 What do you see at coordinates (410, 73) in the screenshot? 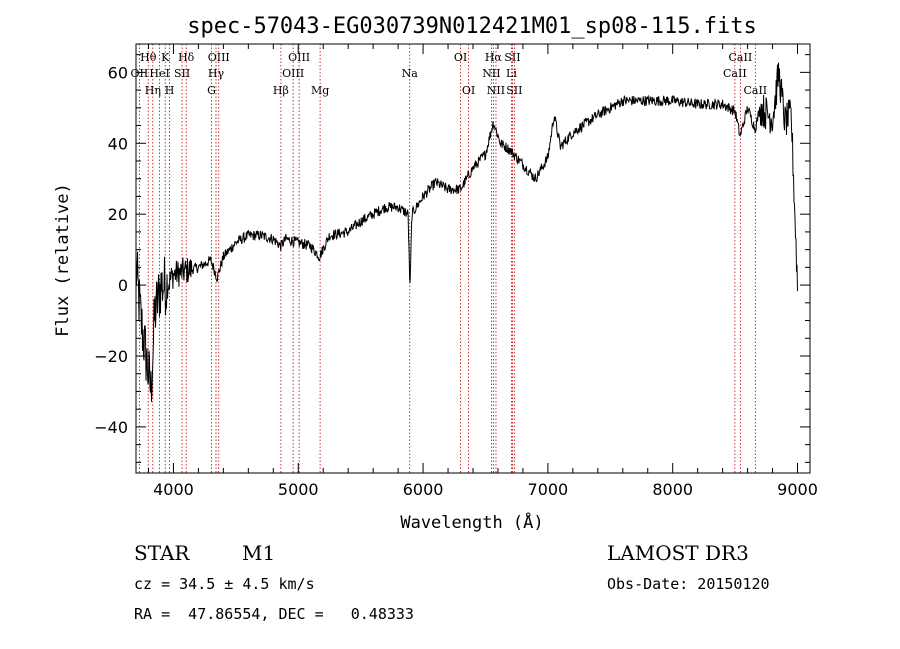
I see `line-label-15: Na` at bounding box center [410, 73].